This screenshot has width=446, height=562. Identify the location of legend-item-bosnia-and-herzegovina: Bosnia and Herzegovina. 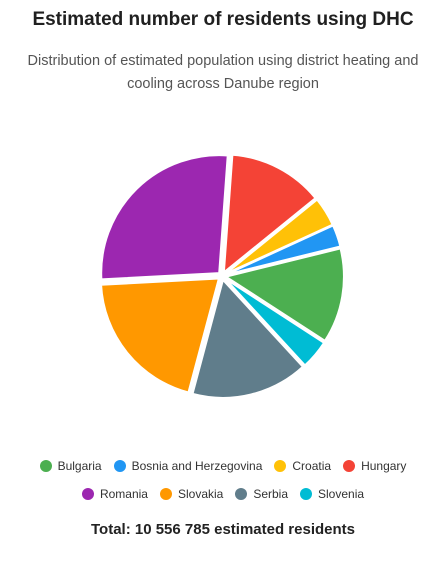
(188, 466).